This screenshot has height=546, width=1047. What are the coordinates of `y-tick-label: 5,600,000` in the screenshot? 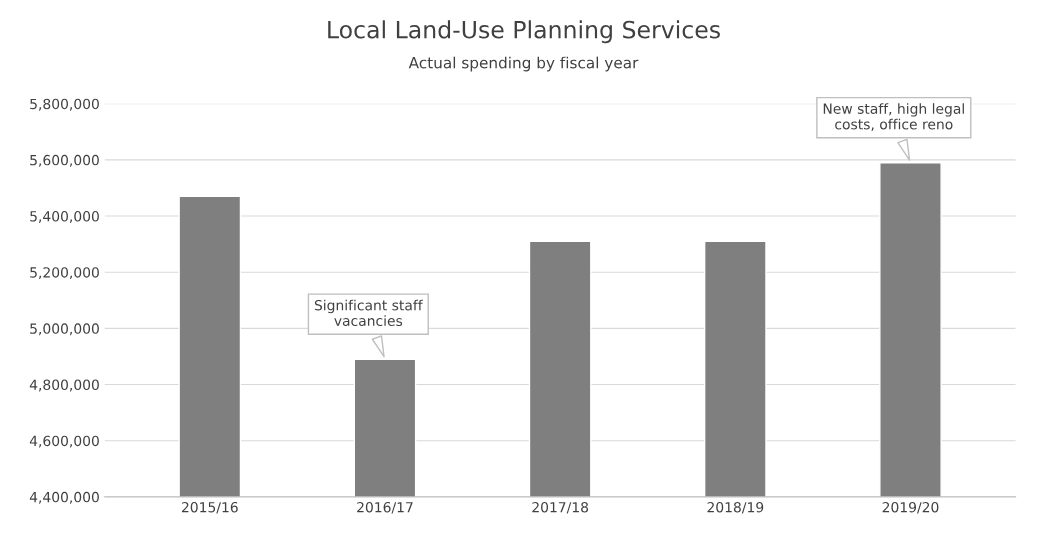 It's located at (64, 160).